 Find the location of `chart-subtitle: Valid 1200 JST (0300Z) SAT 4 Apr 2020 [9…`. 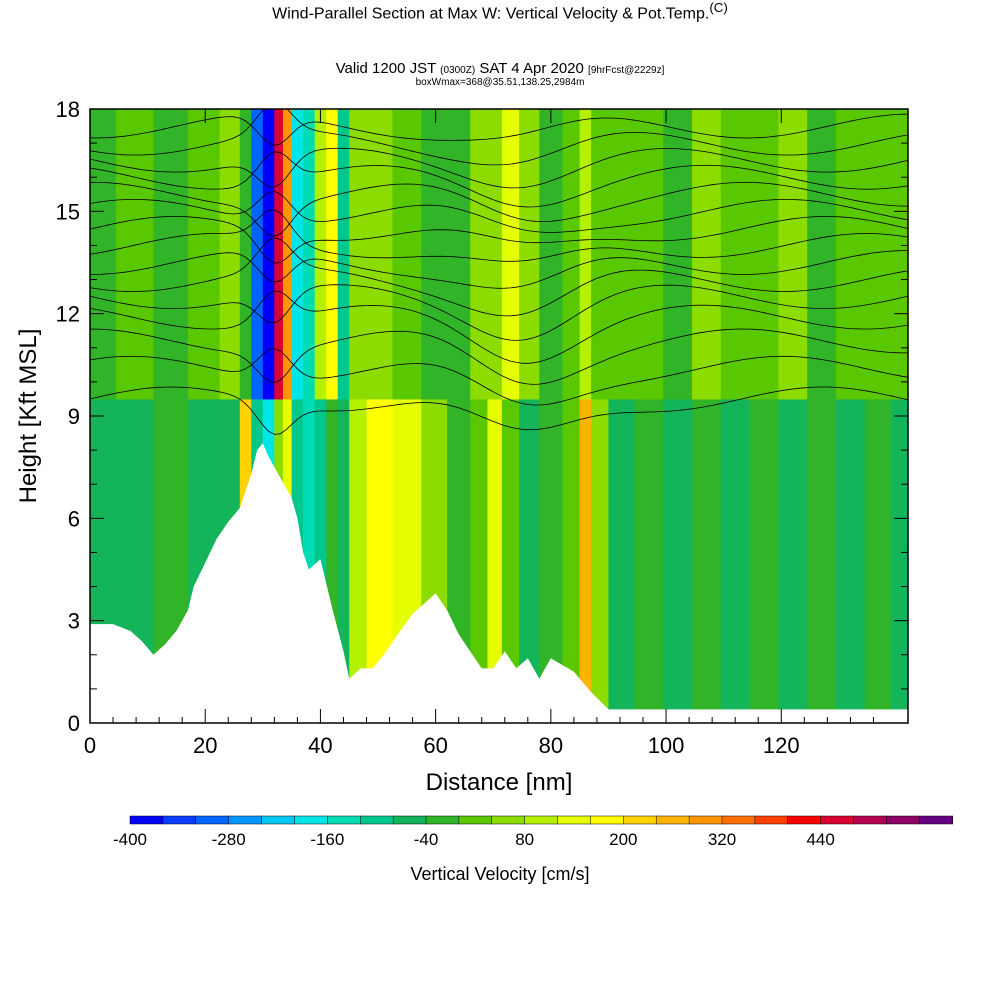

chart-subtitle: Valid 1200 JST (0300Z) SAT 4 Apr 2020 [9… is located at coordinates (500, 68).